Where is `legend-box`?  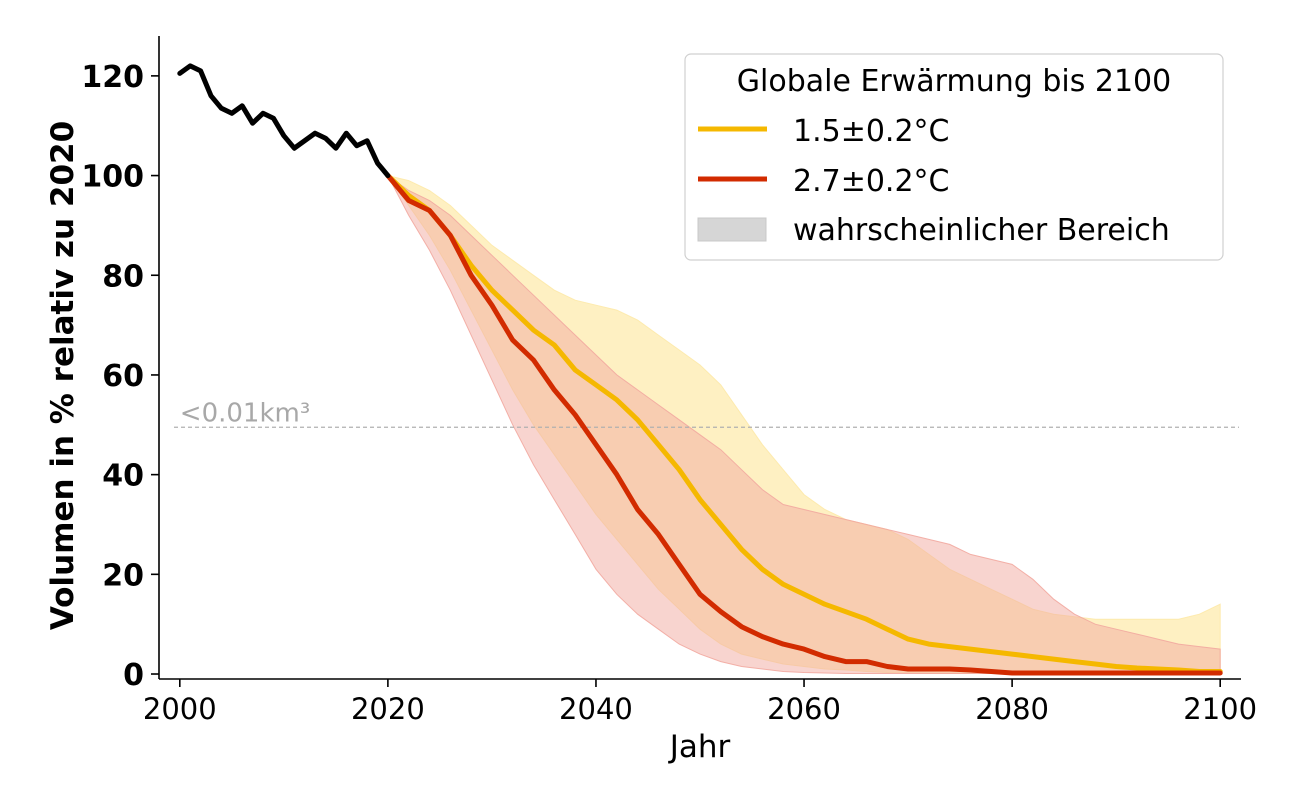 legend-box is located at coordinates (954, 157).